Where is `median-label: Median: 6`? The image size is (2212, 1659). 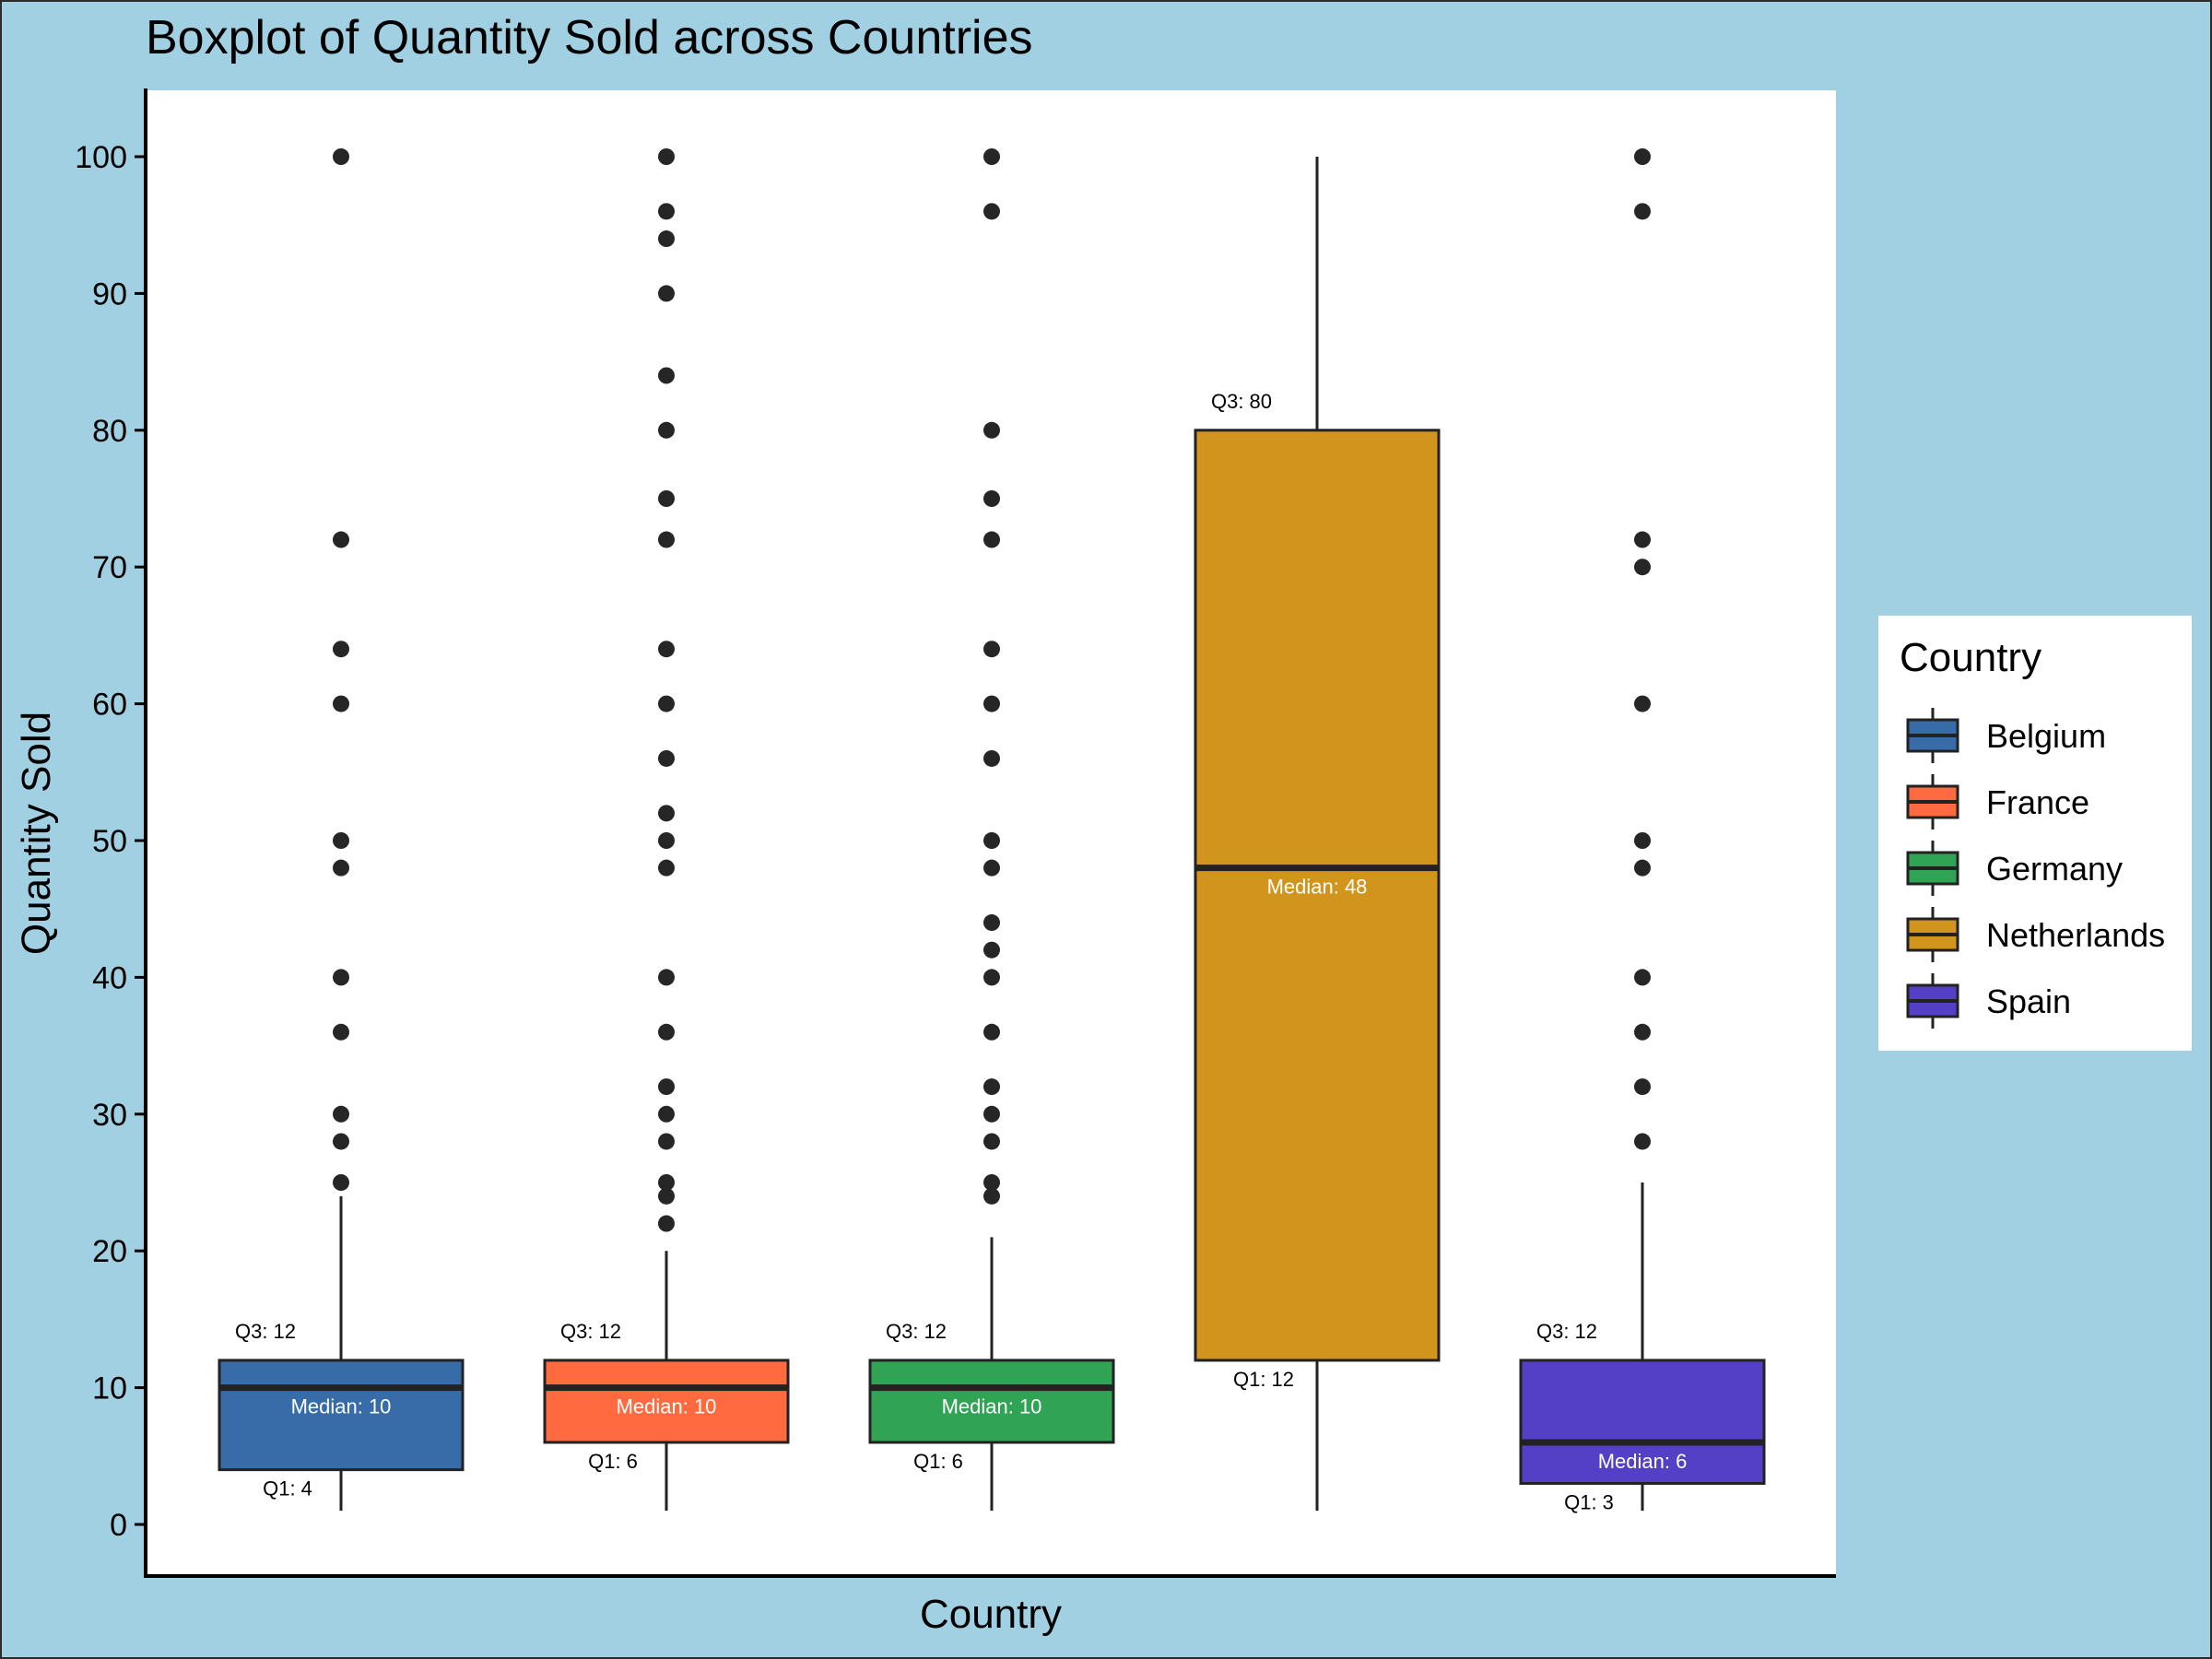
median-label: Median: 6 is located at coordinates (1643, 1461).